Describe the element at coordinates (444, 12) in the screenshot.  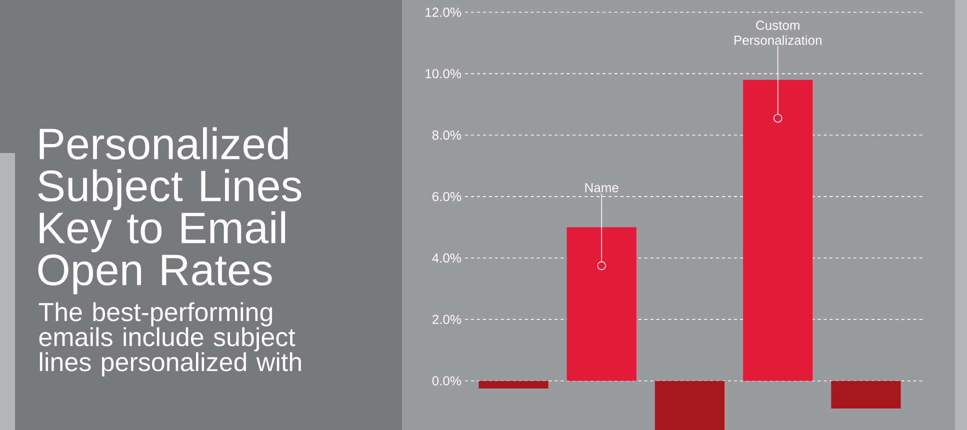
I see `y-tick-label: 12.0%` at that location.